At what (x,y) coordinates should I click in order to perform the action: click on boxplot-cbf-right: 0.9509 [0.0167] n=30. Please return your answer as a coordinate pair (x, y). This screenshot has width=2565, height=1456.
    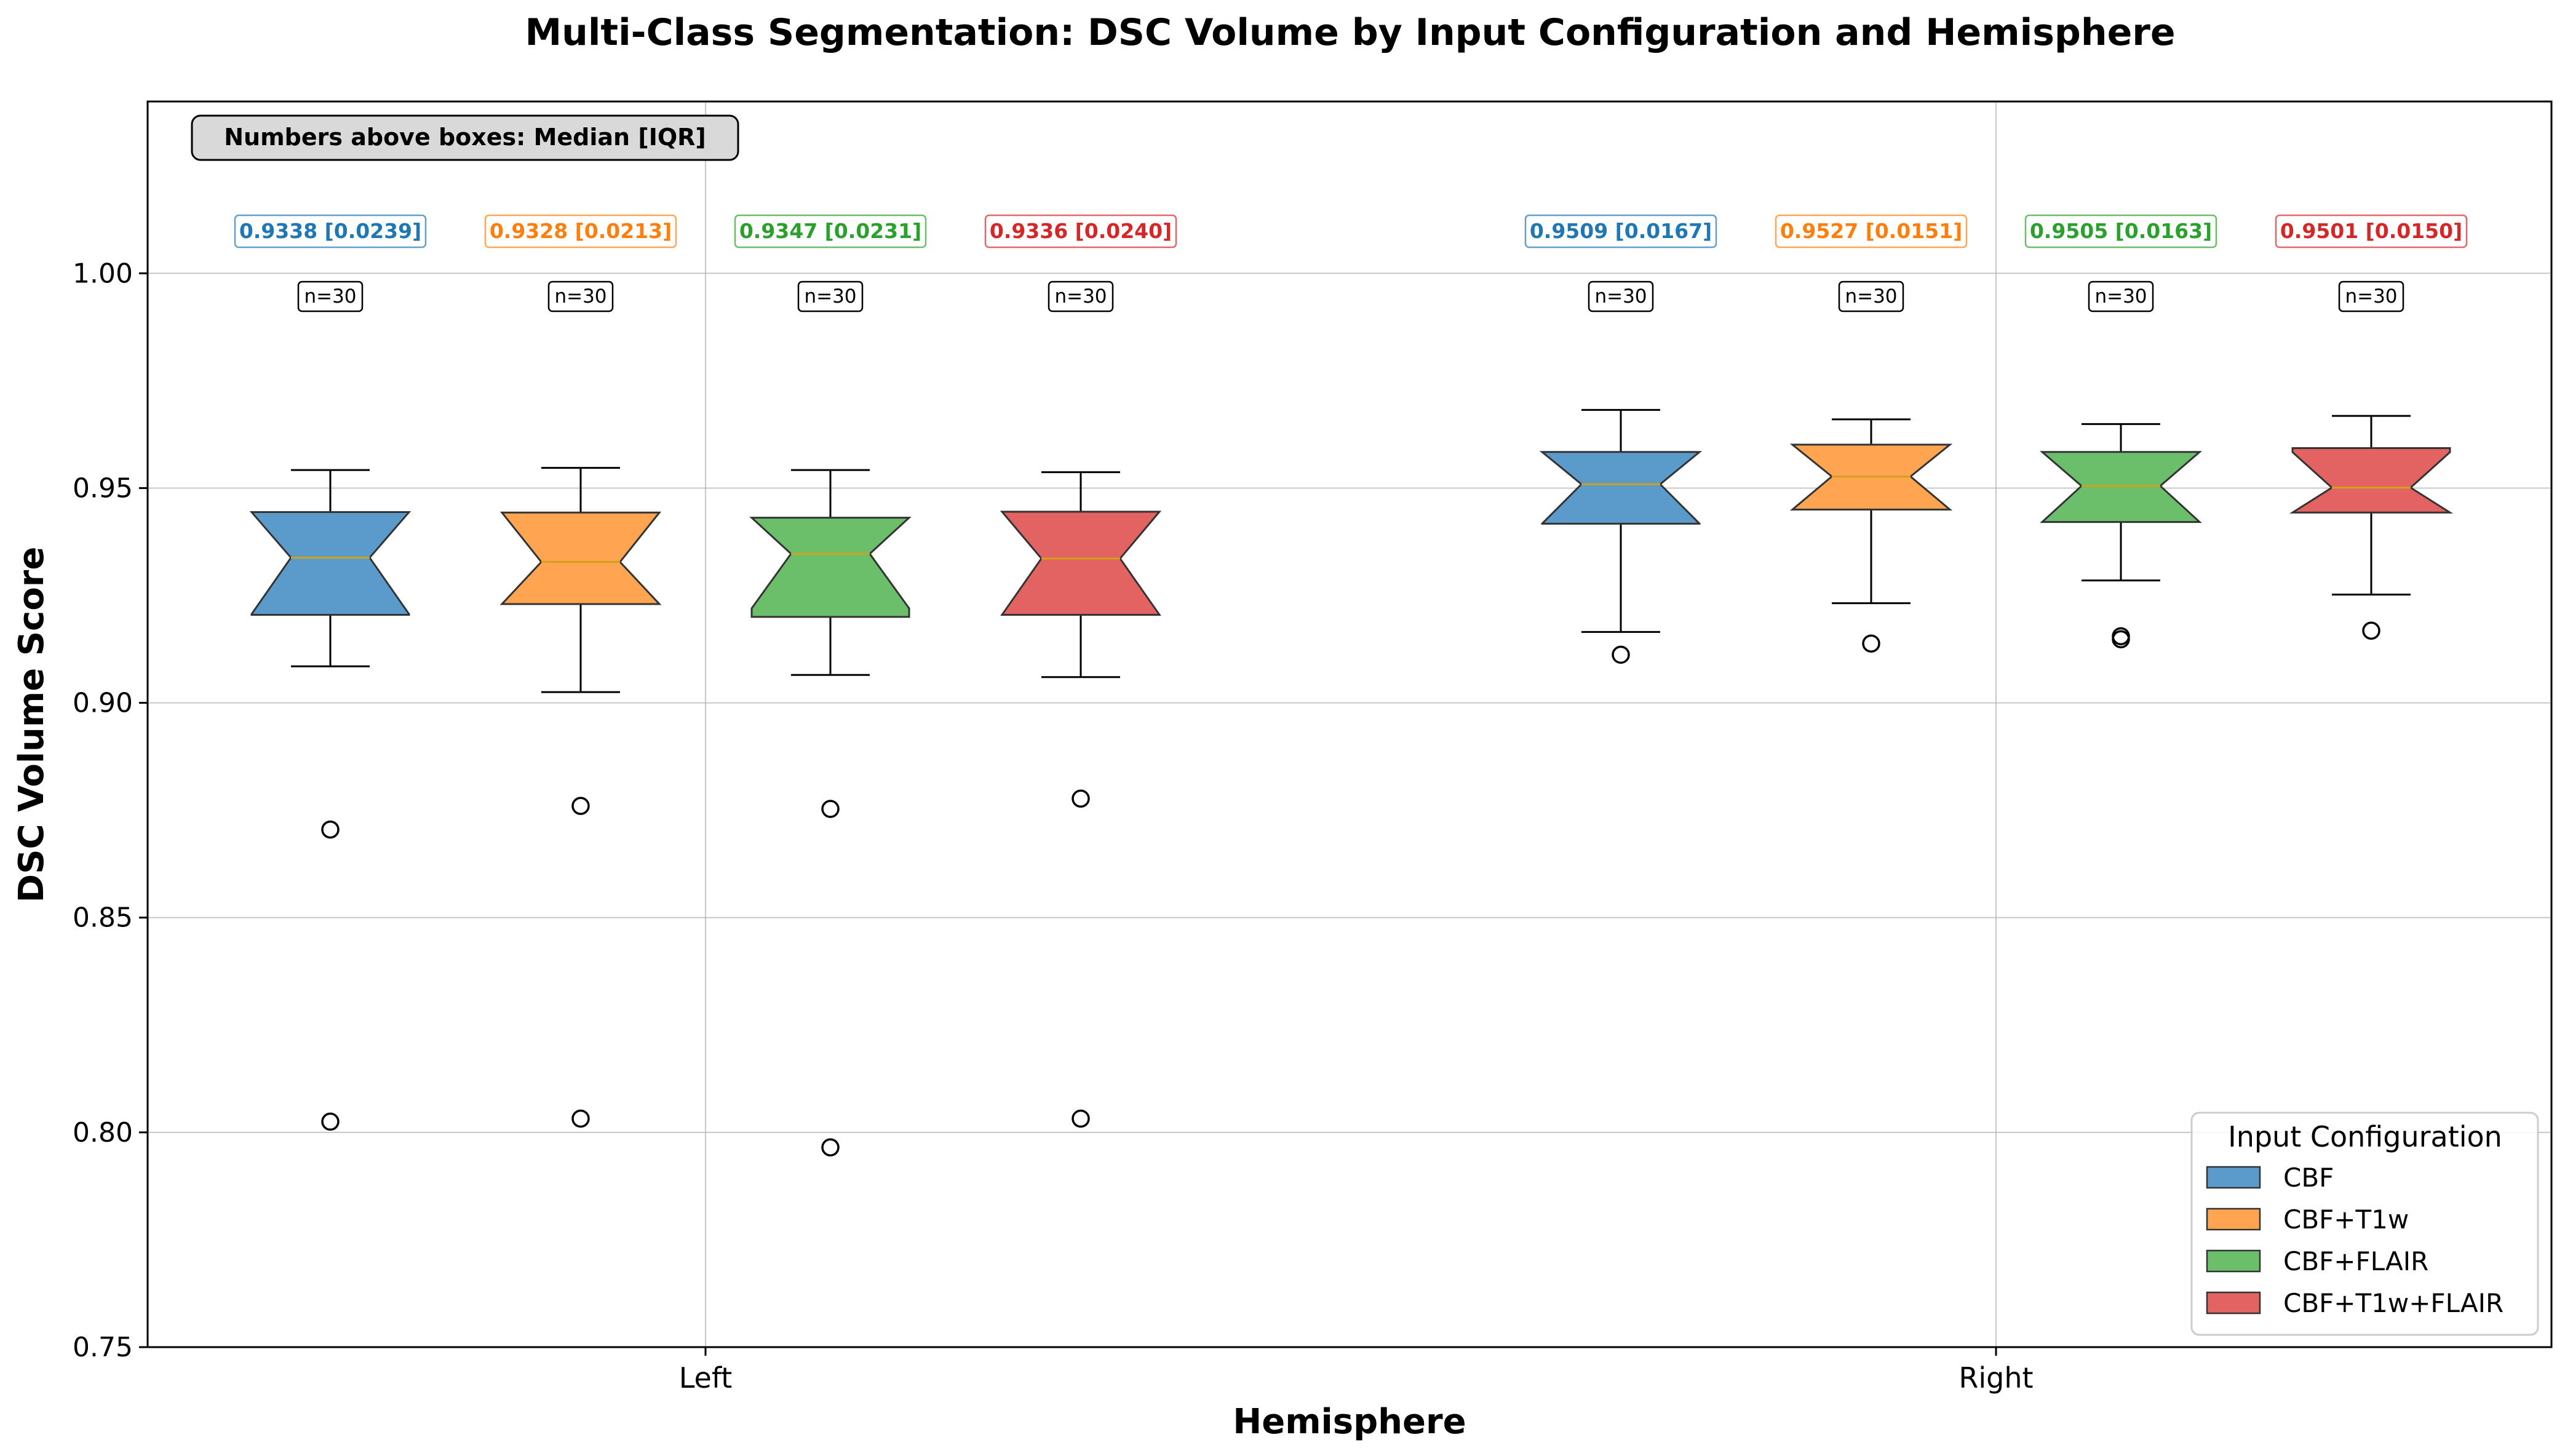
    Looking at the image, I should click on (1620, 439).